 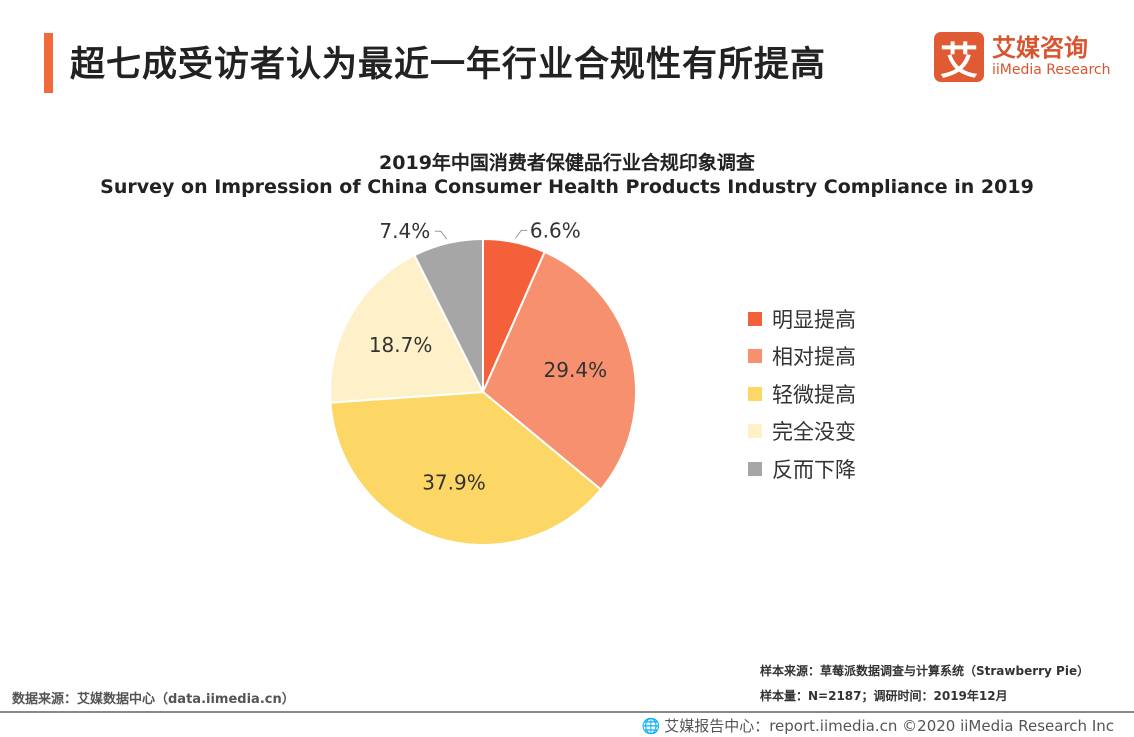 I want to click on legend-item: 轻微提高, so click(x=802, y=394).